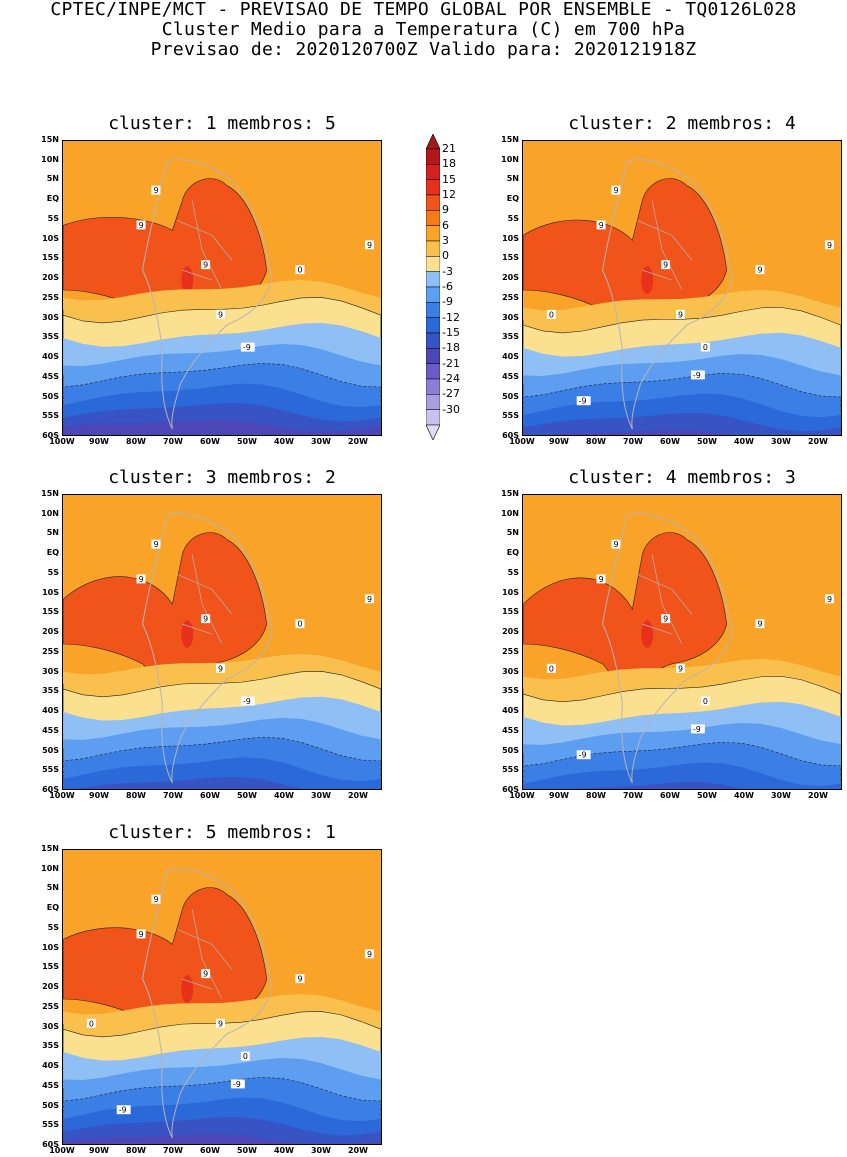  What do you see at coordinates (445, 210) in the screenshot?
I see `colorbar-label: 9` at bounding box center [445, 210].